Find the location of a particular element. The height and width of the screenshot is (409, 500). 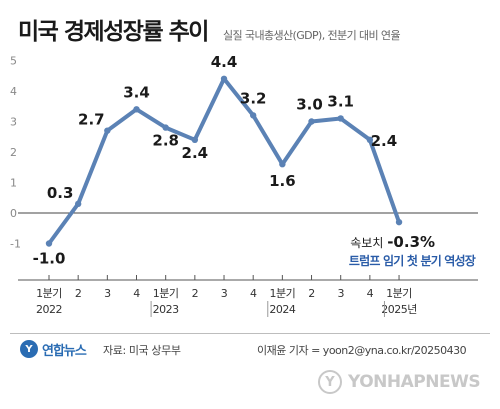

latest-annotation: 속보치 -0.3% is located at coordinates (392, 242).